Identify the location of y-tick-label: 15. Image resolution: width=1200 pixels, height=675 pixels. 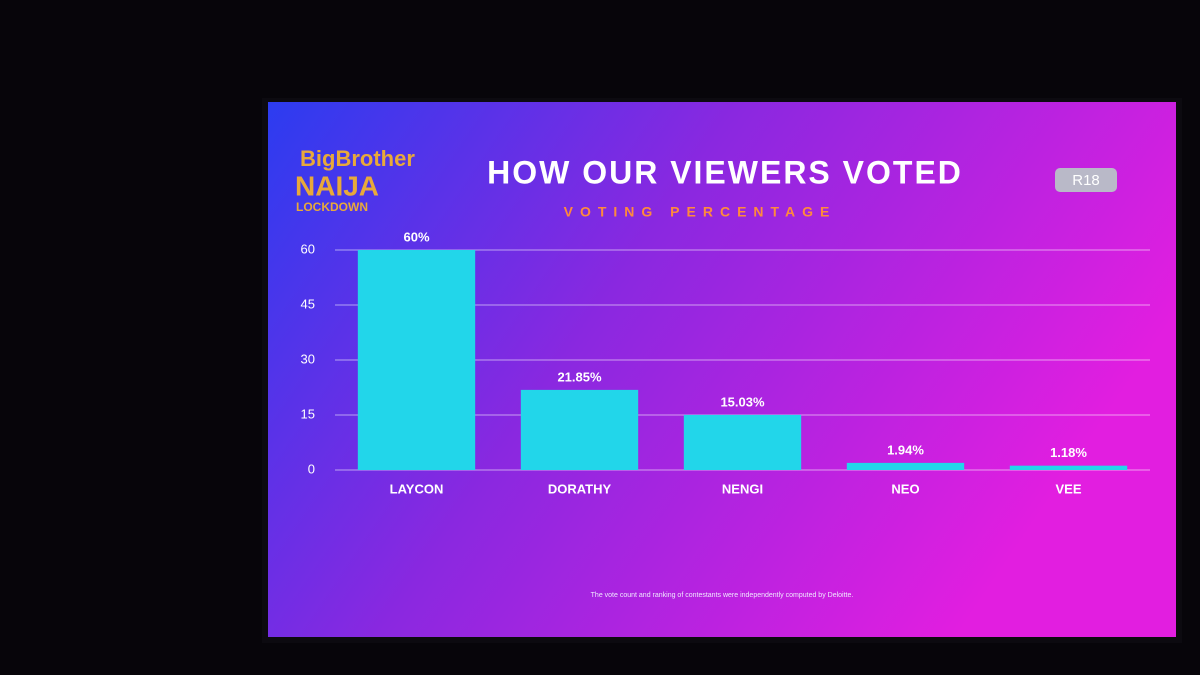
(308, 413).